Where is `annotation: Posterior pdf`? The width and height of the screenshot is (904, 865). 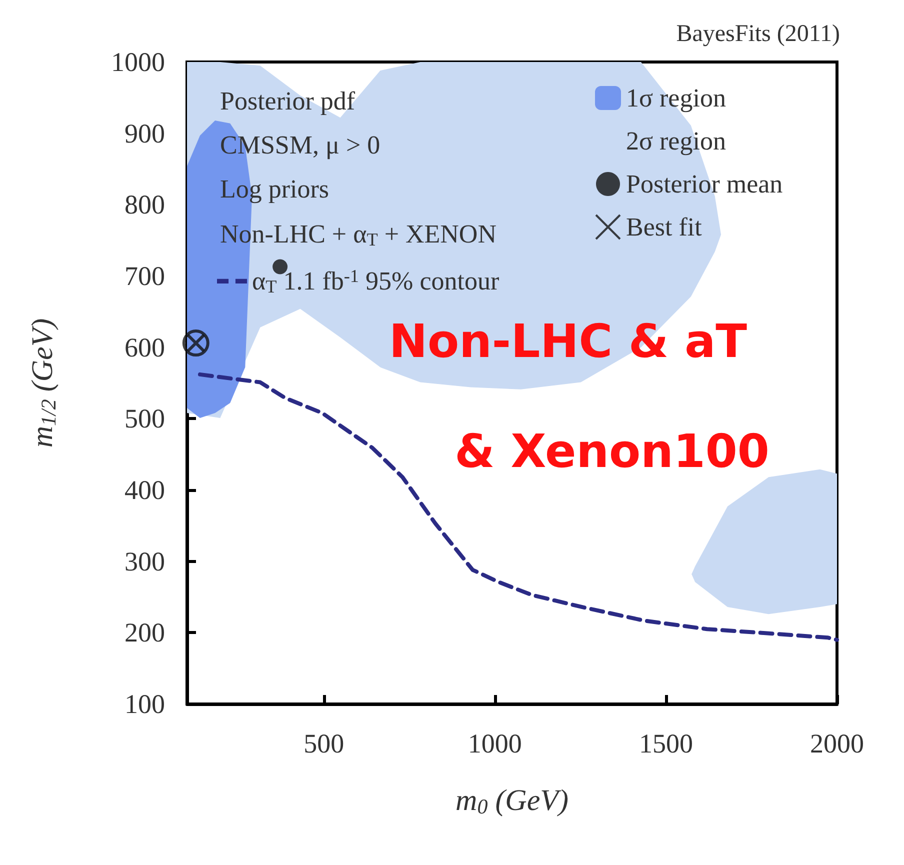 annotation: Posterior pdf is located at coordinates (288, 101).